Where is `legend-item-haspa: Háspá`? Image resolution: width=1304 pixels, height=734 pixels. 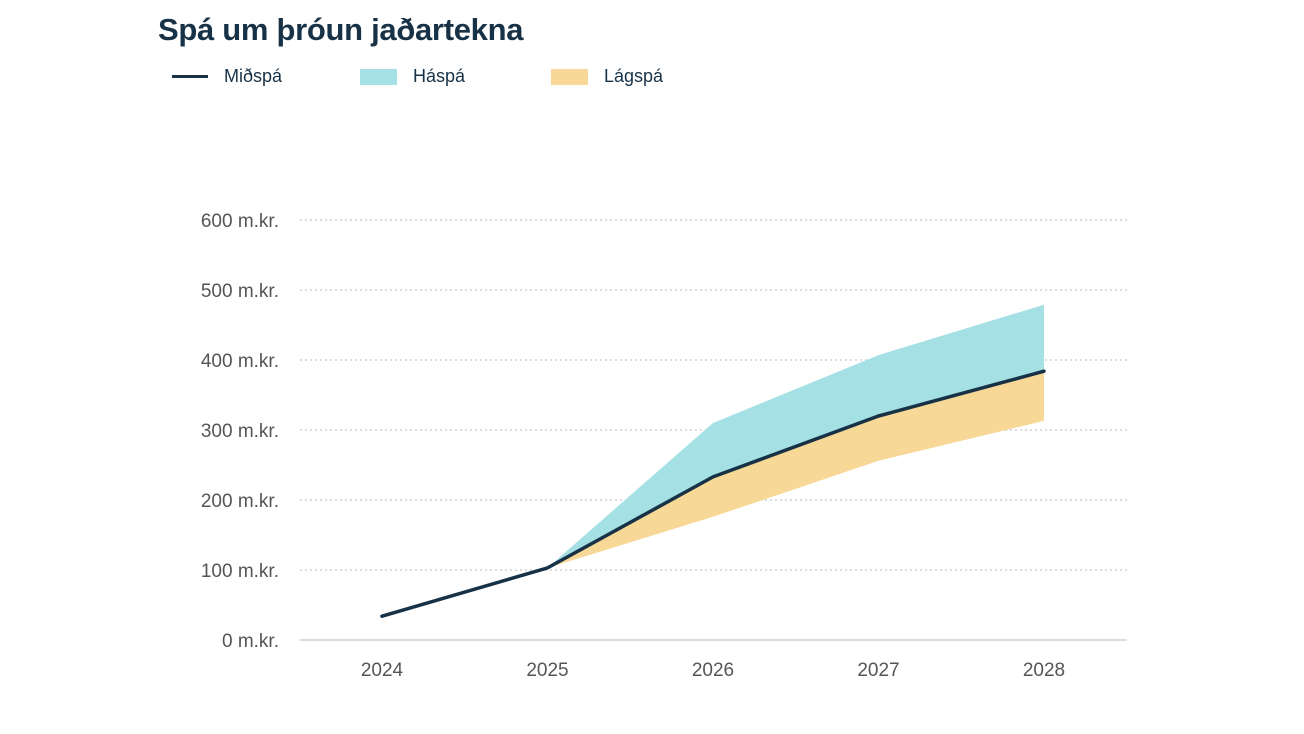 legend-item-haspa: Háspá is located at coordinates (412, 76).